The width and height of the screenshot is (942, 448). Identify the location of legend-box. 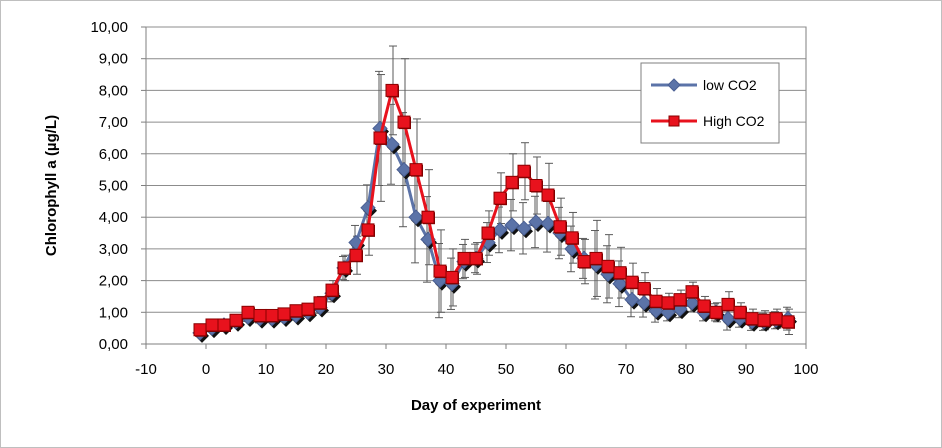
(710, 103).